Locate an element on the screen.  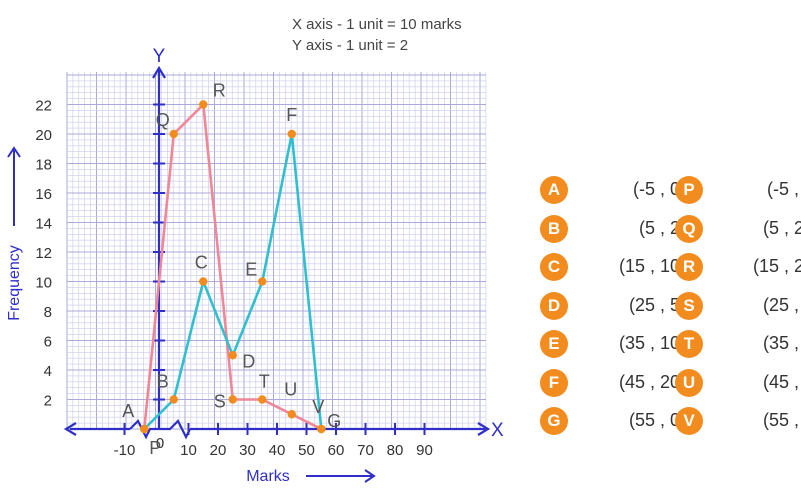
point-label-d: D is located at coordinates (248, 361).